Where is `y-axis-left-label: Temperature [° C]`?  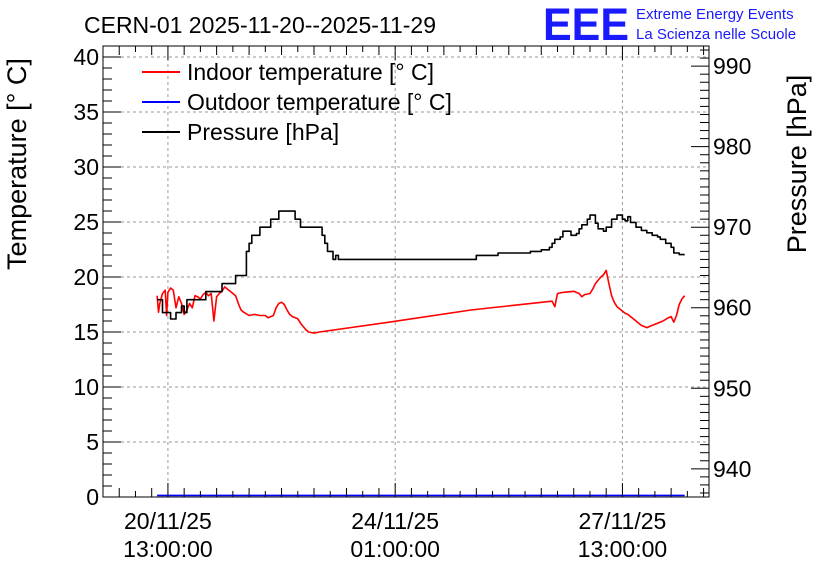
y-axis-left-label: Temperature [° C] is located at coordinates (17, 164).